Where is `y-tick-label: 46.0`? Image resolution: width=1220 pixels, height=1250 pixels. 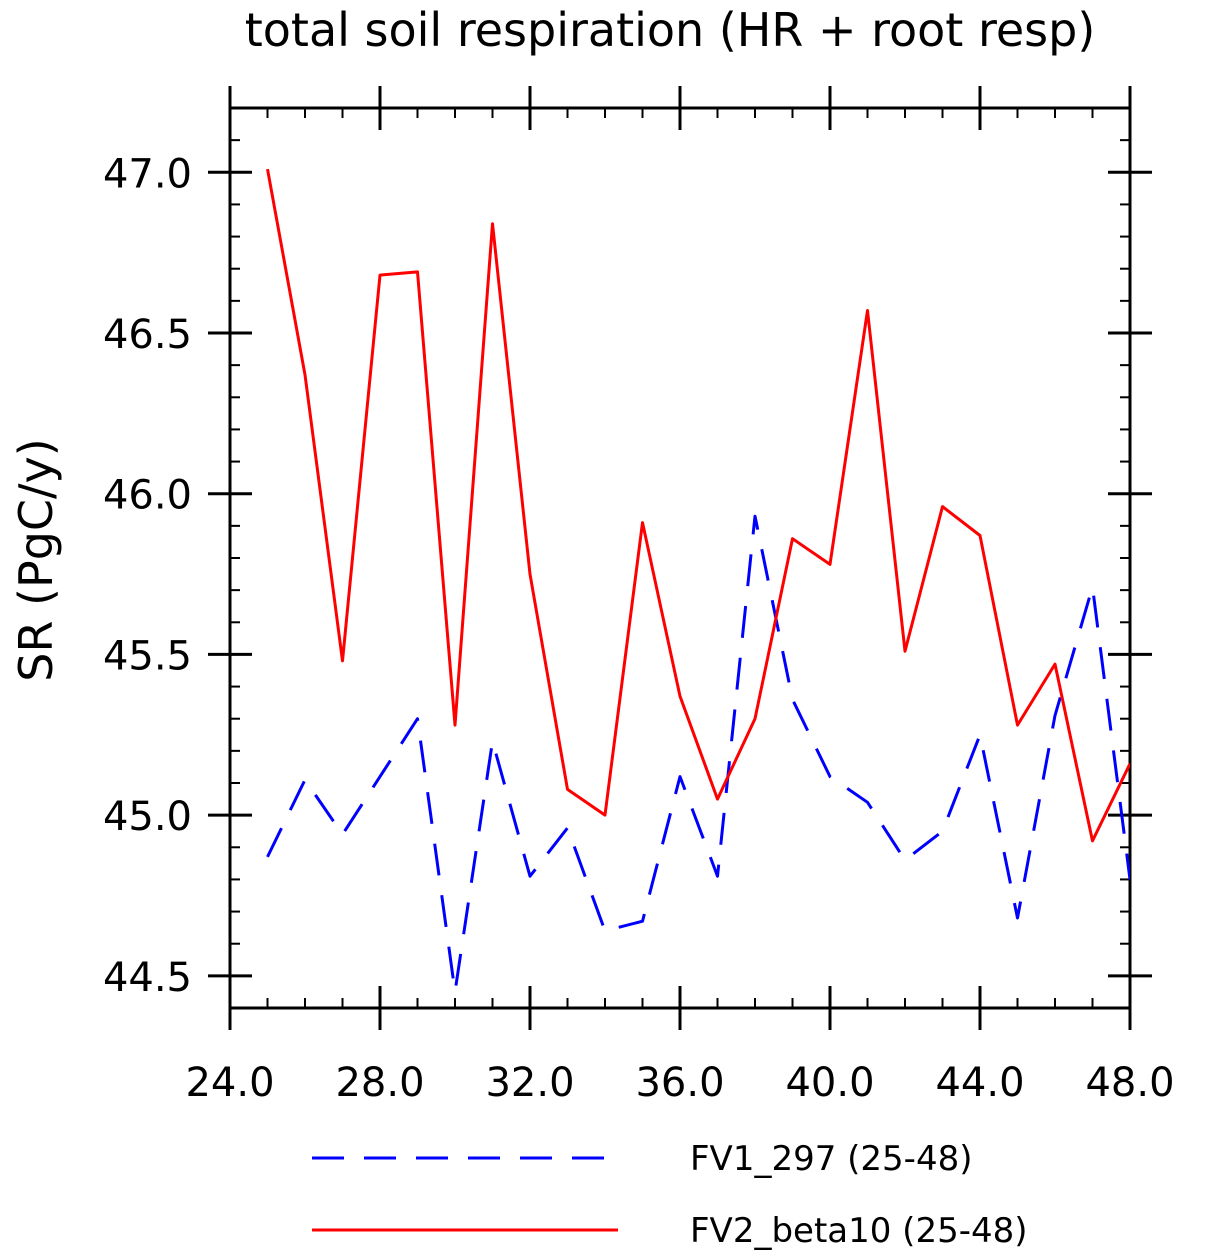 y-tick-label: 46.0 is located at coordinates (147, 496).